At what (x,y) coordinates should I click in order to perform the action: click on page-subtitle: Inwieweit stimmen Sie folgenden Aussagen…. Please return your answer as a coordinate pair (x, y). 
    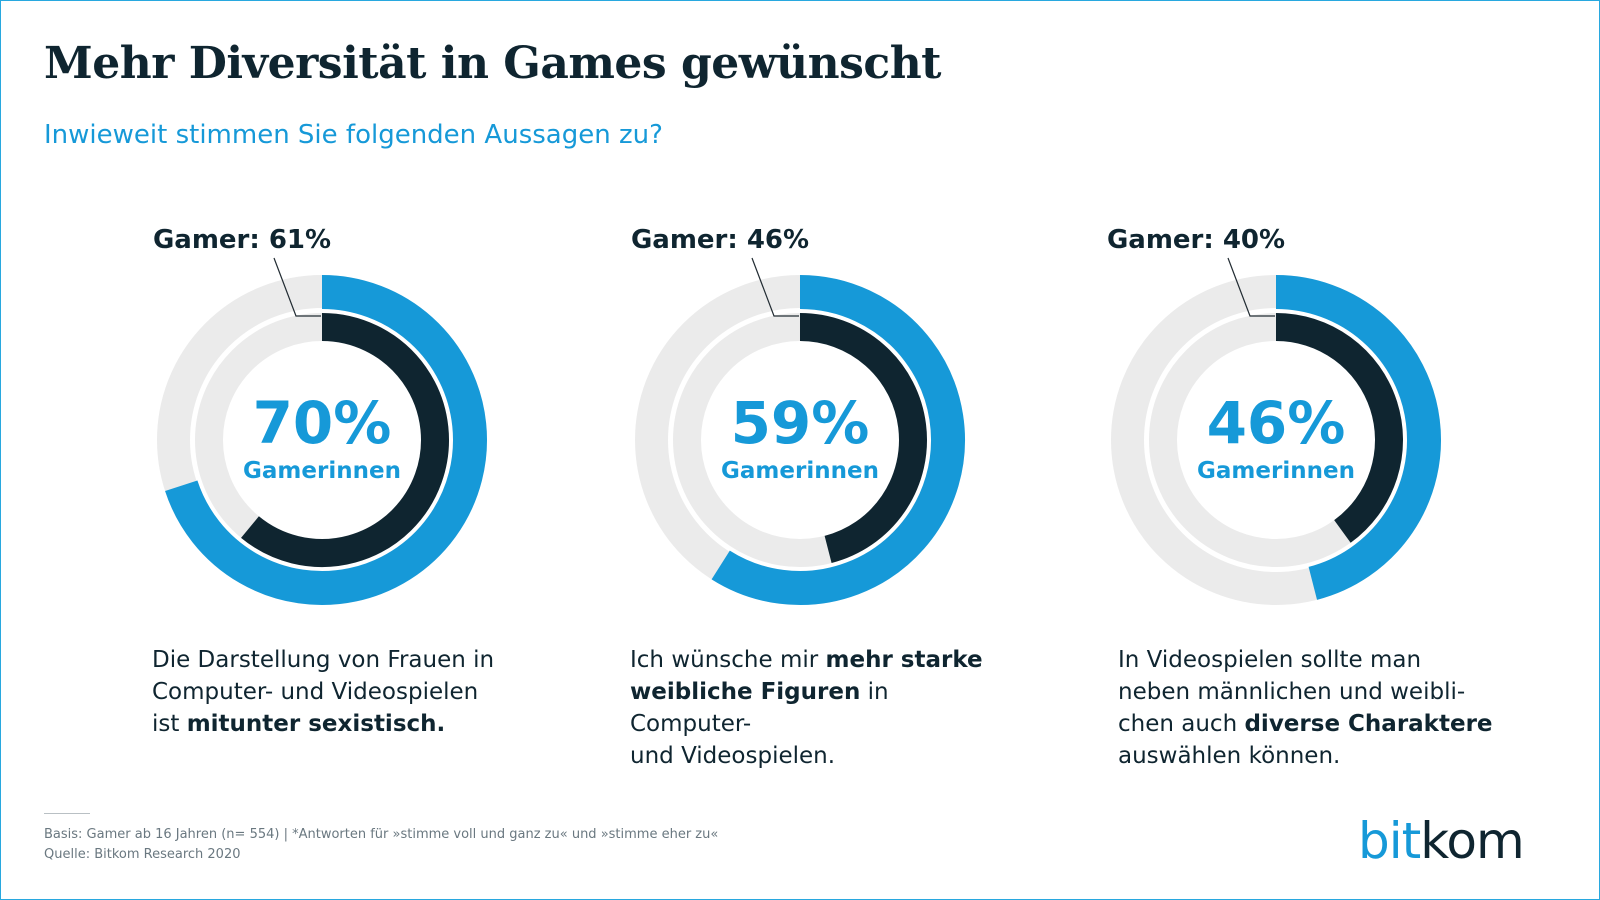
    Looking at the image, I should click on (353, 135).